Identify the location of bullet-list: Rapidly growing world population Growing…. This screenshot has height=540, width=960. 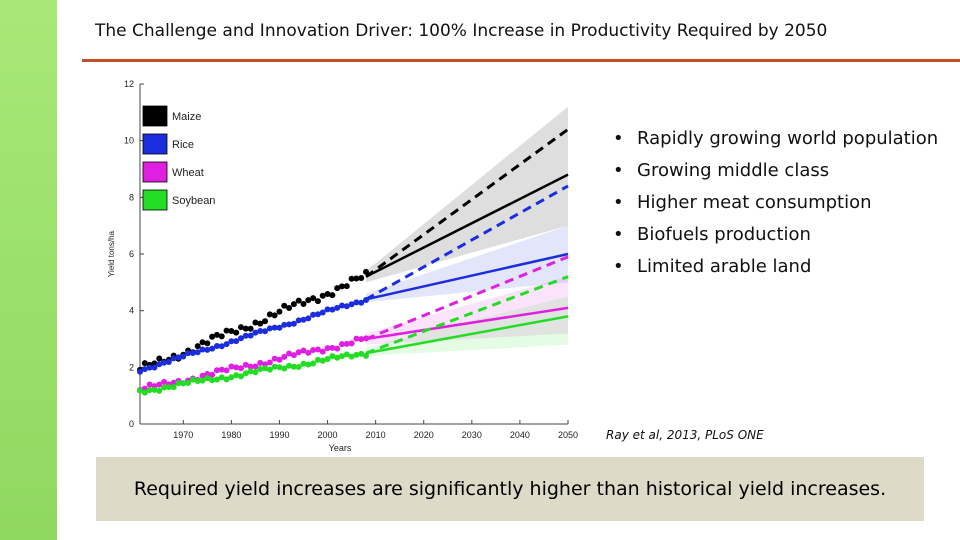
(775, 208).